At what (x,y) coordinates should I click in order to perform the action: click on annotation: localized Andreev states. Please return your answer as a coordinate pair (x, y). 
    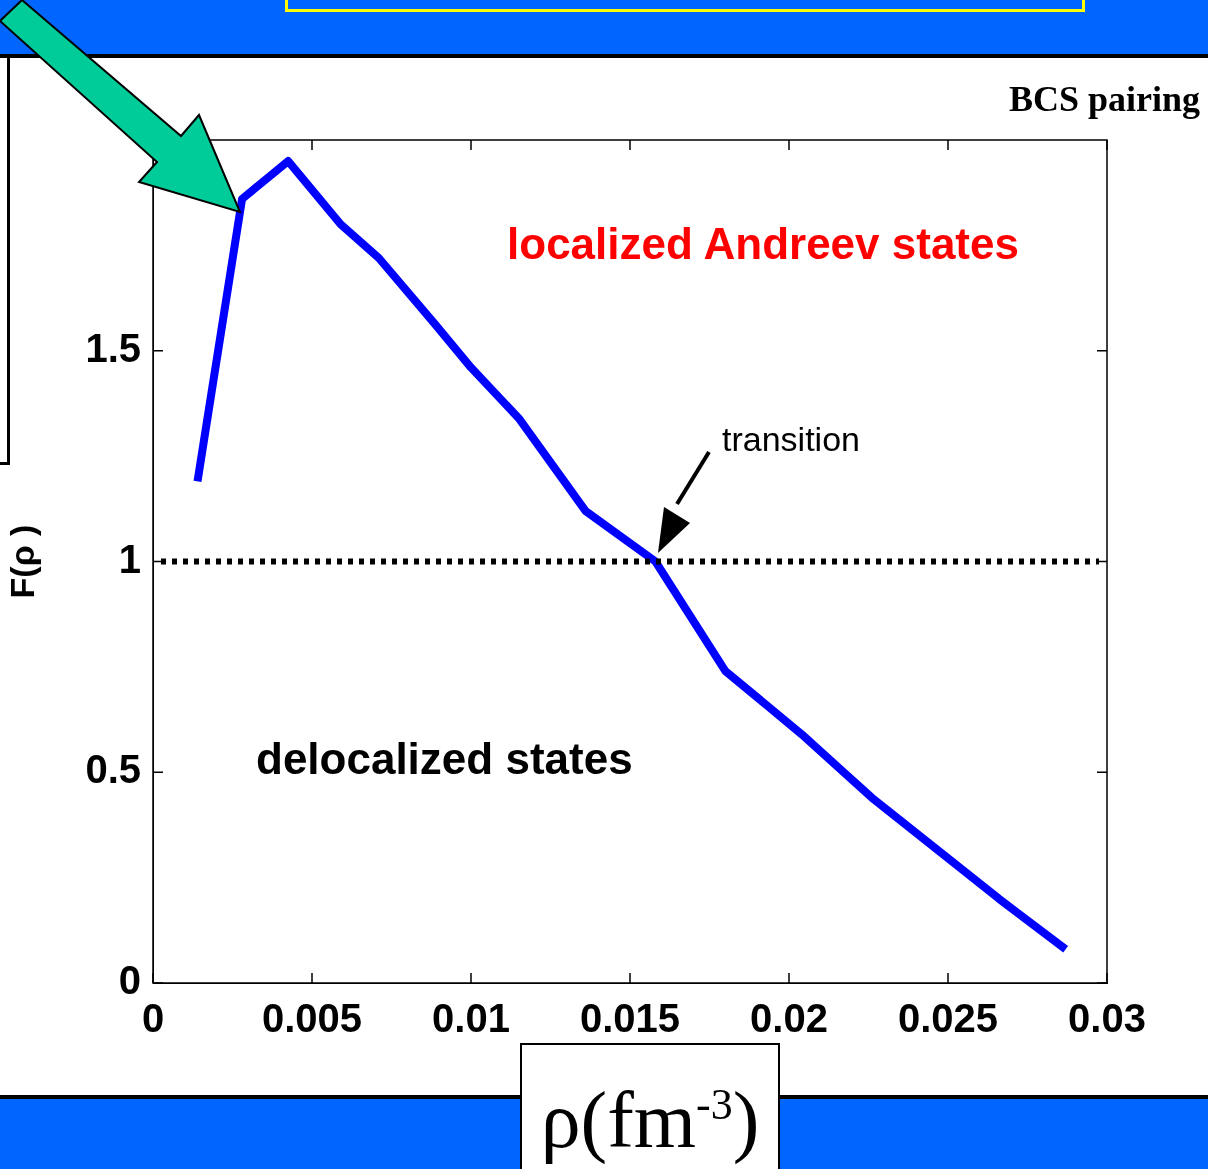
    Looking at the image, I should click on (763, 244).